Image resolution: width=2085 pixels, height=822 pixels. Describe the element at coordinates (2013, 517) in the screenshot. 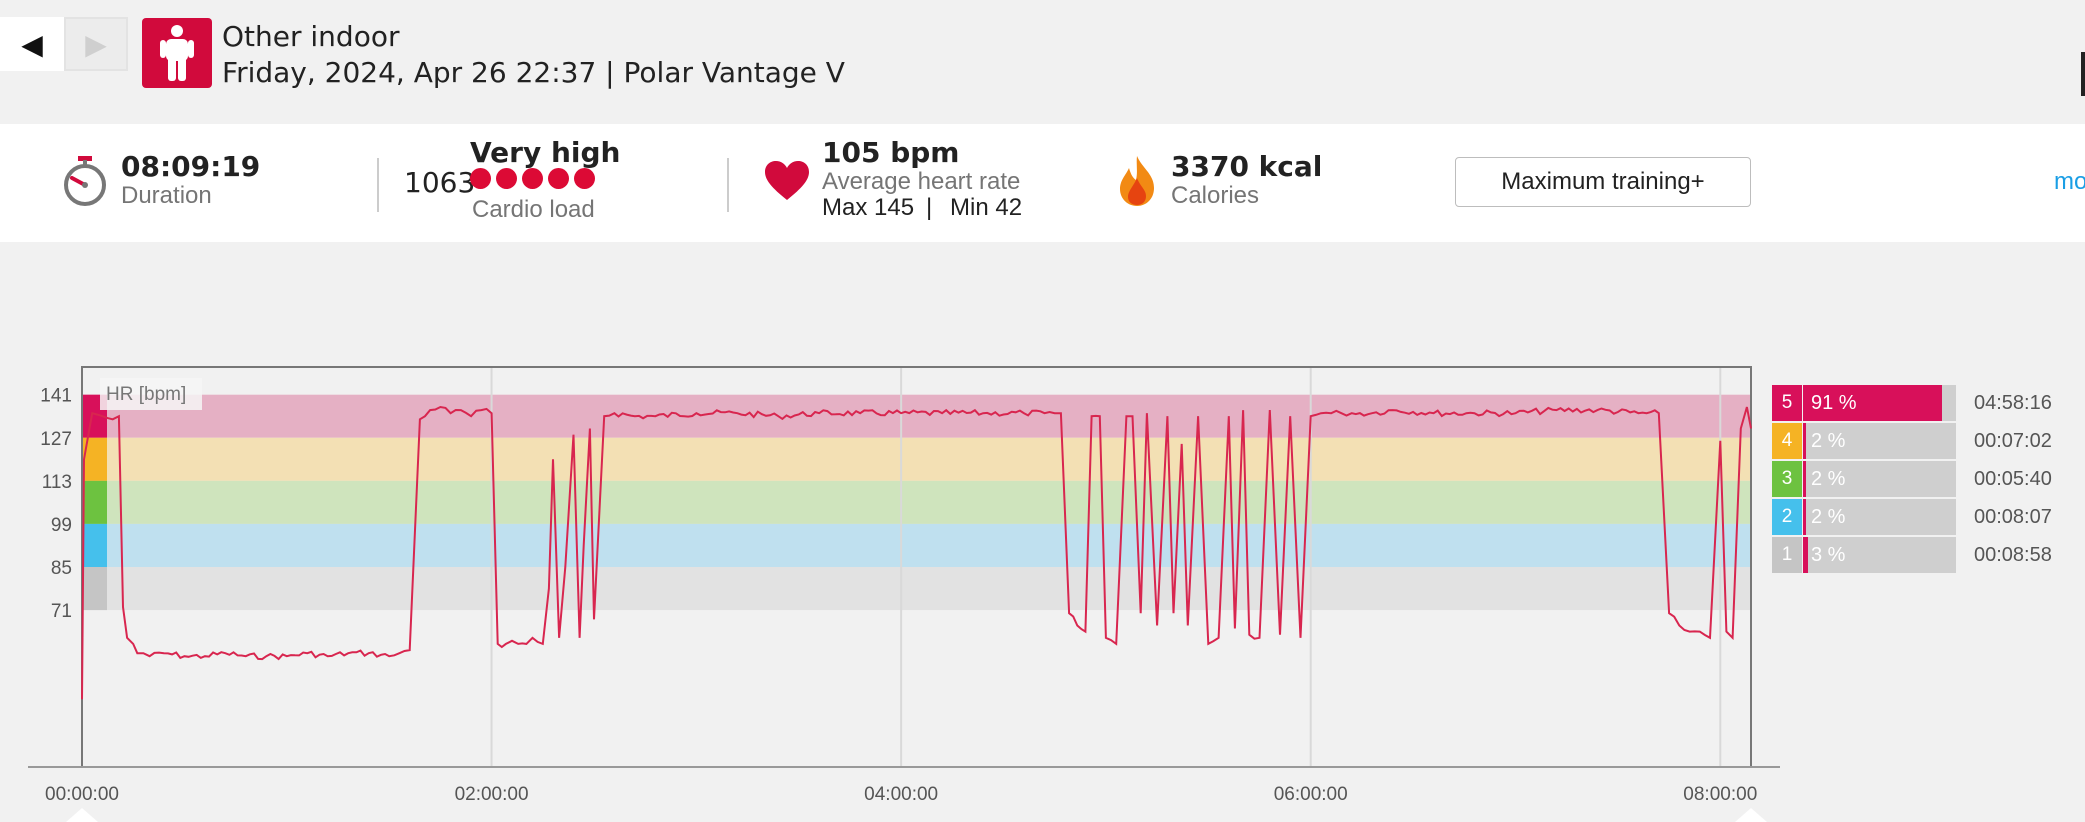

I see `zone-time: 00:08:07` at that location.